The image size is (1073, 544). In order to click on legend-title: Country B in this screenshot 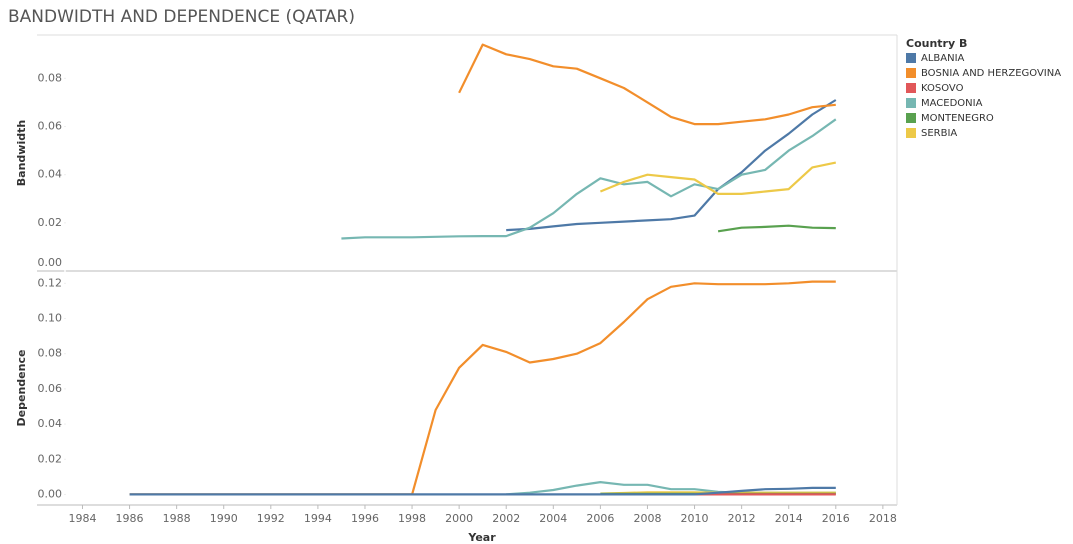, I will do `click(936, 43)`.